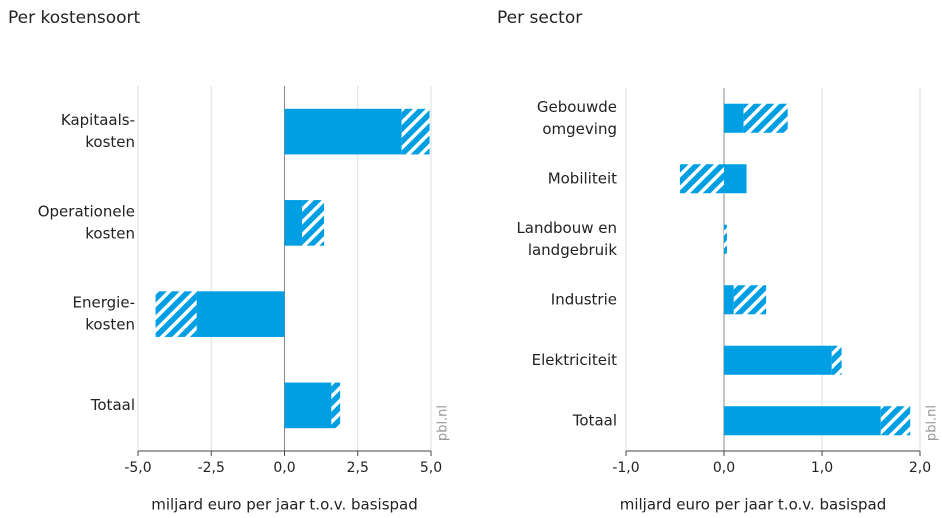 The width and height of the screenshot is (942, 518). What do you see at coordinates (920, 468) in the screenshot?
I see `x-tick-label: 2,0` at bounding box center [920, 468].